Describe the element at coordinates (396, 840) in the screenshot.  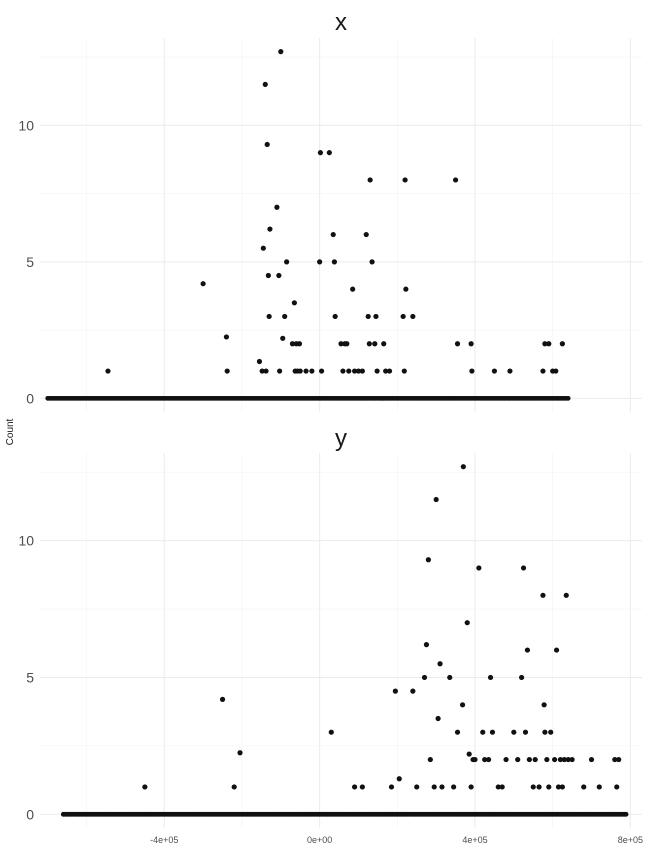
I see `x-axis-tick-labels: -4e+05 0e+00 4e+05 8e+05` at that location.